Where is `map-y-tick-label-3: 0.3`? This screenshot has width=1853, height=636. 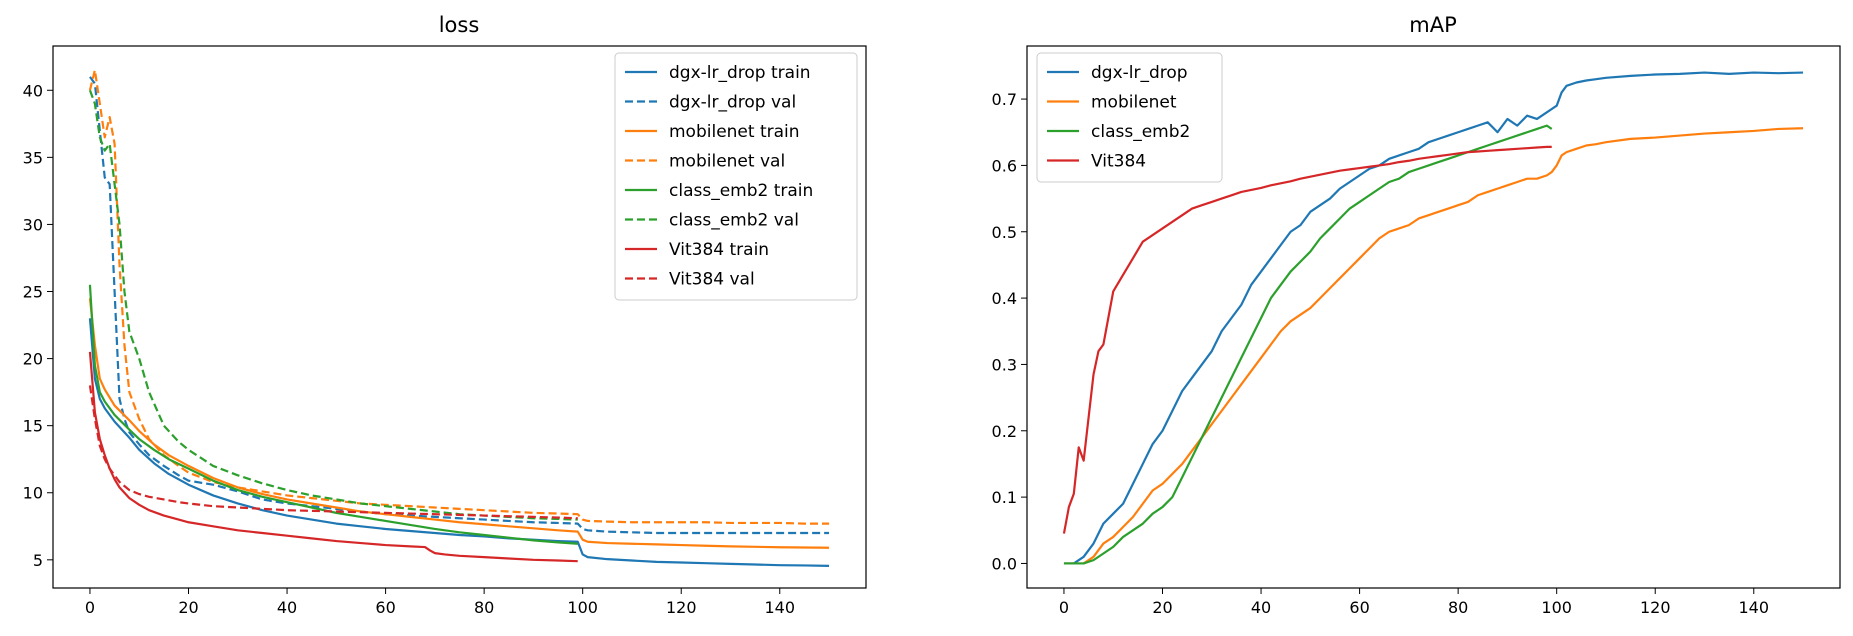
map-y-tick-label-3: 0.3 is located at coordinates (1004, 364).